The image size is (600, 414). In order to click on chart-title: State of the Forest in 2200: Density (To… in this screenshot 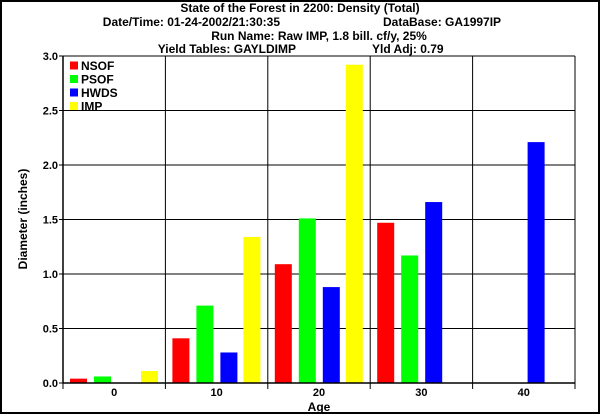, I will do `click(299, 8)`.